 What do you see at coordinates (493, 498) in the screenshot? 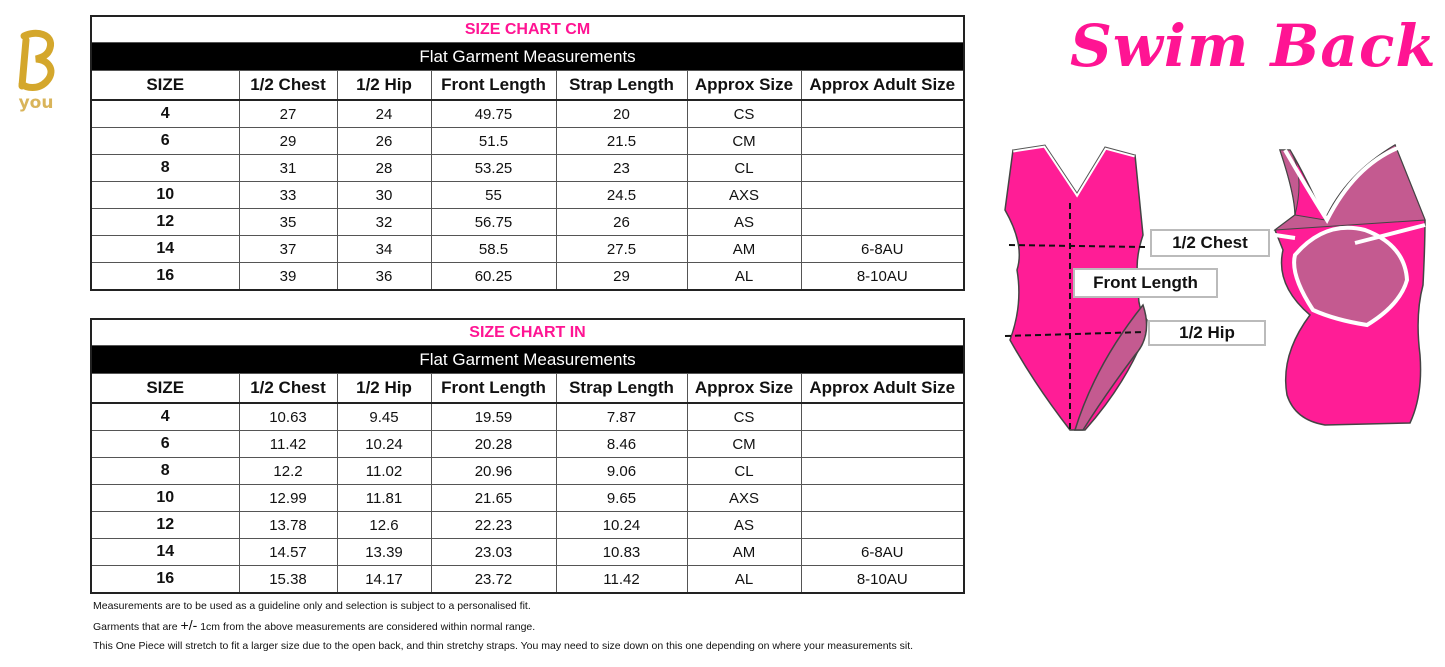
I see `table-cell: 21.65` at bounding box center [493, 498].